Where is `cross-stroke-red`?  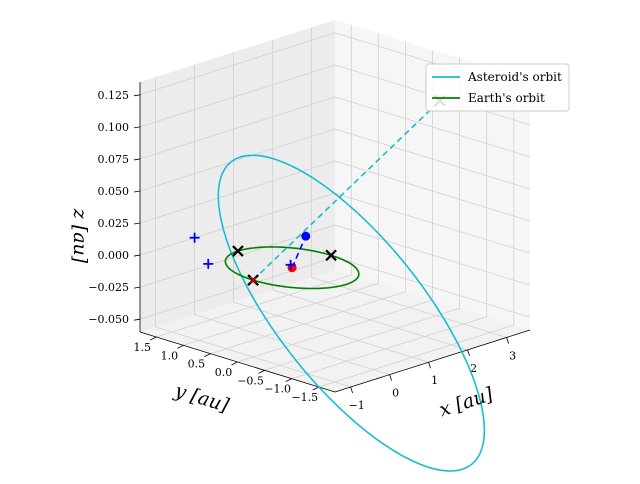
cross-stroke-red is located at coordinates (253, 280).